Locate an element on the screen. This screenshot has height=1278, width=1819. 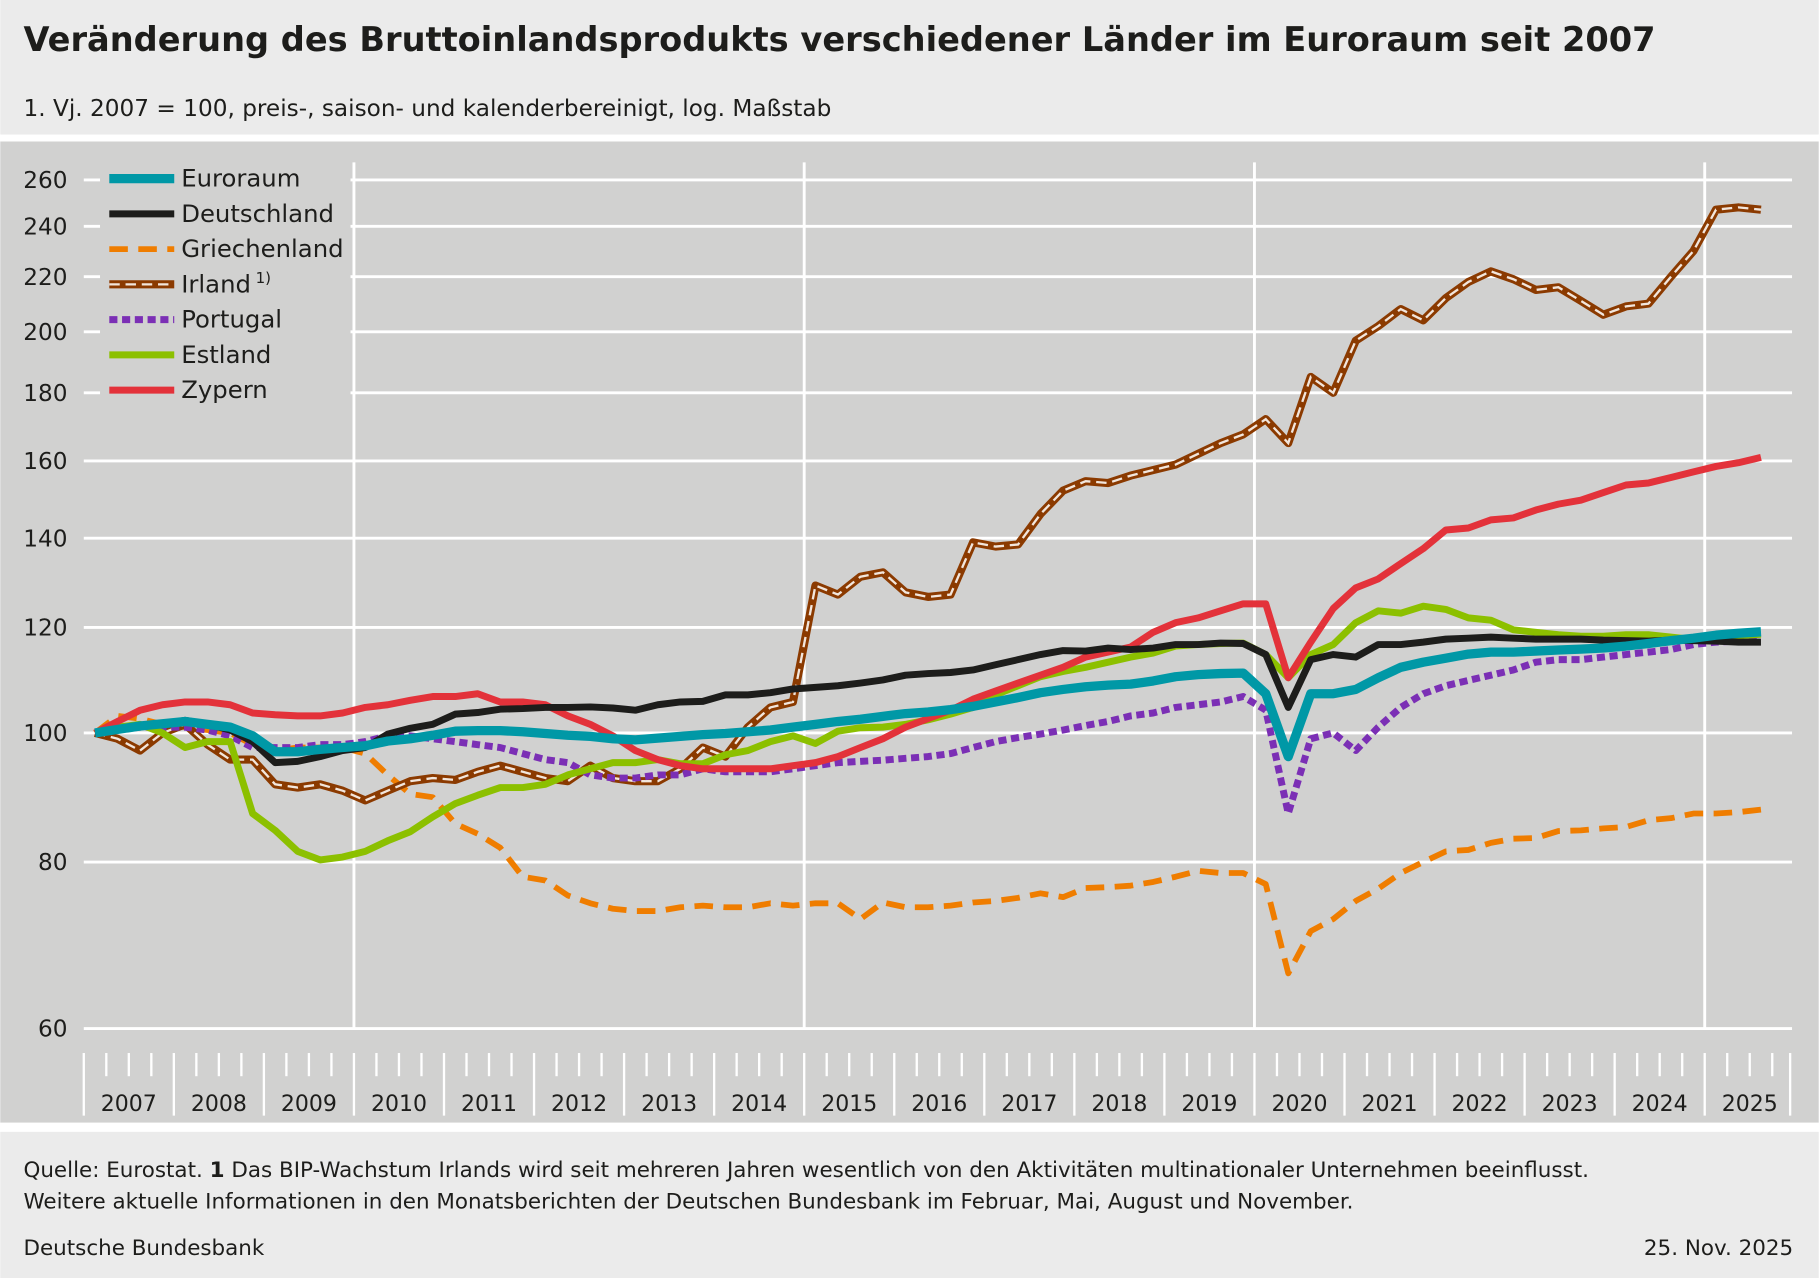
y-tick-label: 220 is located at coordinates (45, 277).